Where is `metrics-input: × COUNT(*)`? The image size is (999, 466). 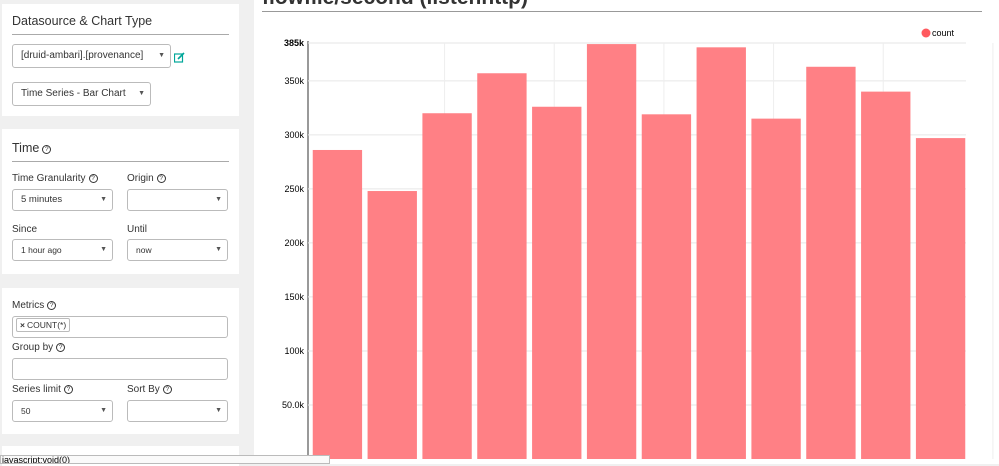 metrics-input: × COUNT(*) is located at coordinates (120, 327).